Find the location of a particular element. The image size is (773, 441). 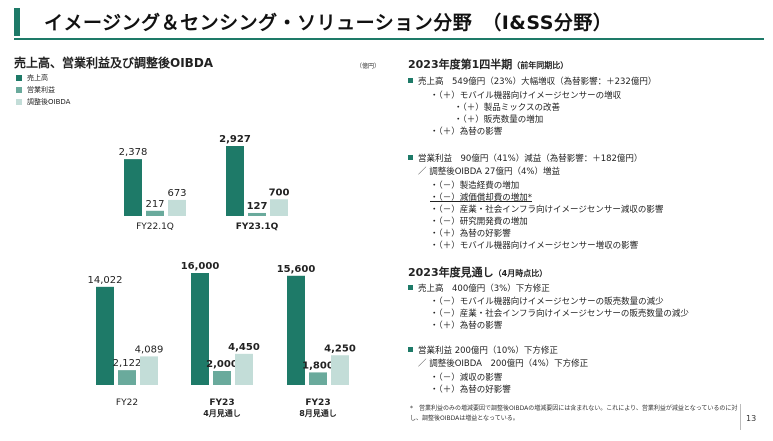

bar-value-label: 127 is located at coordinates (257, 206).